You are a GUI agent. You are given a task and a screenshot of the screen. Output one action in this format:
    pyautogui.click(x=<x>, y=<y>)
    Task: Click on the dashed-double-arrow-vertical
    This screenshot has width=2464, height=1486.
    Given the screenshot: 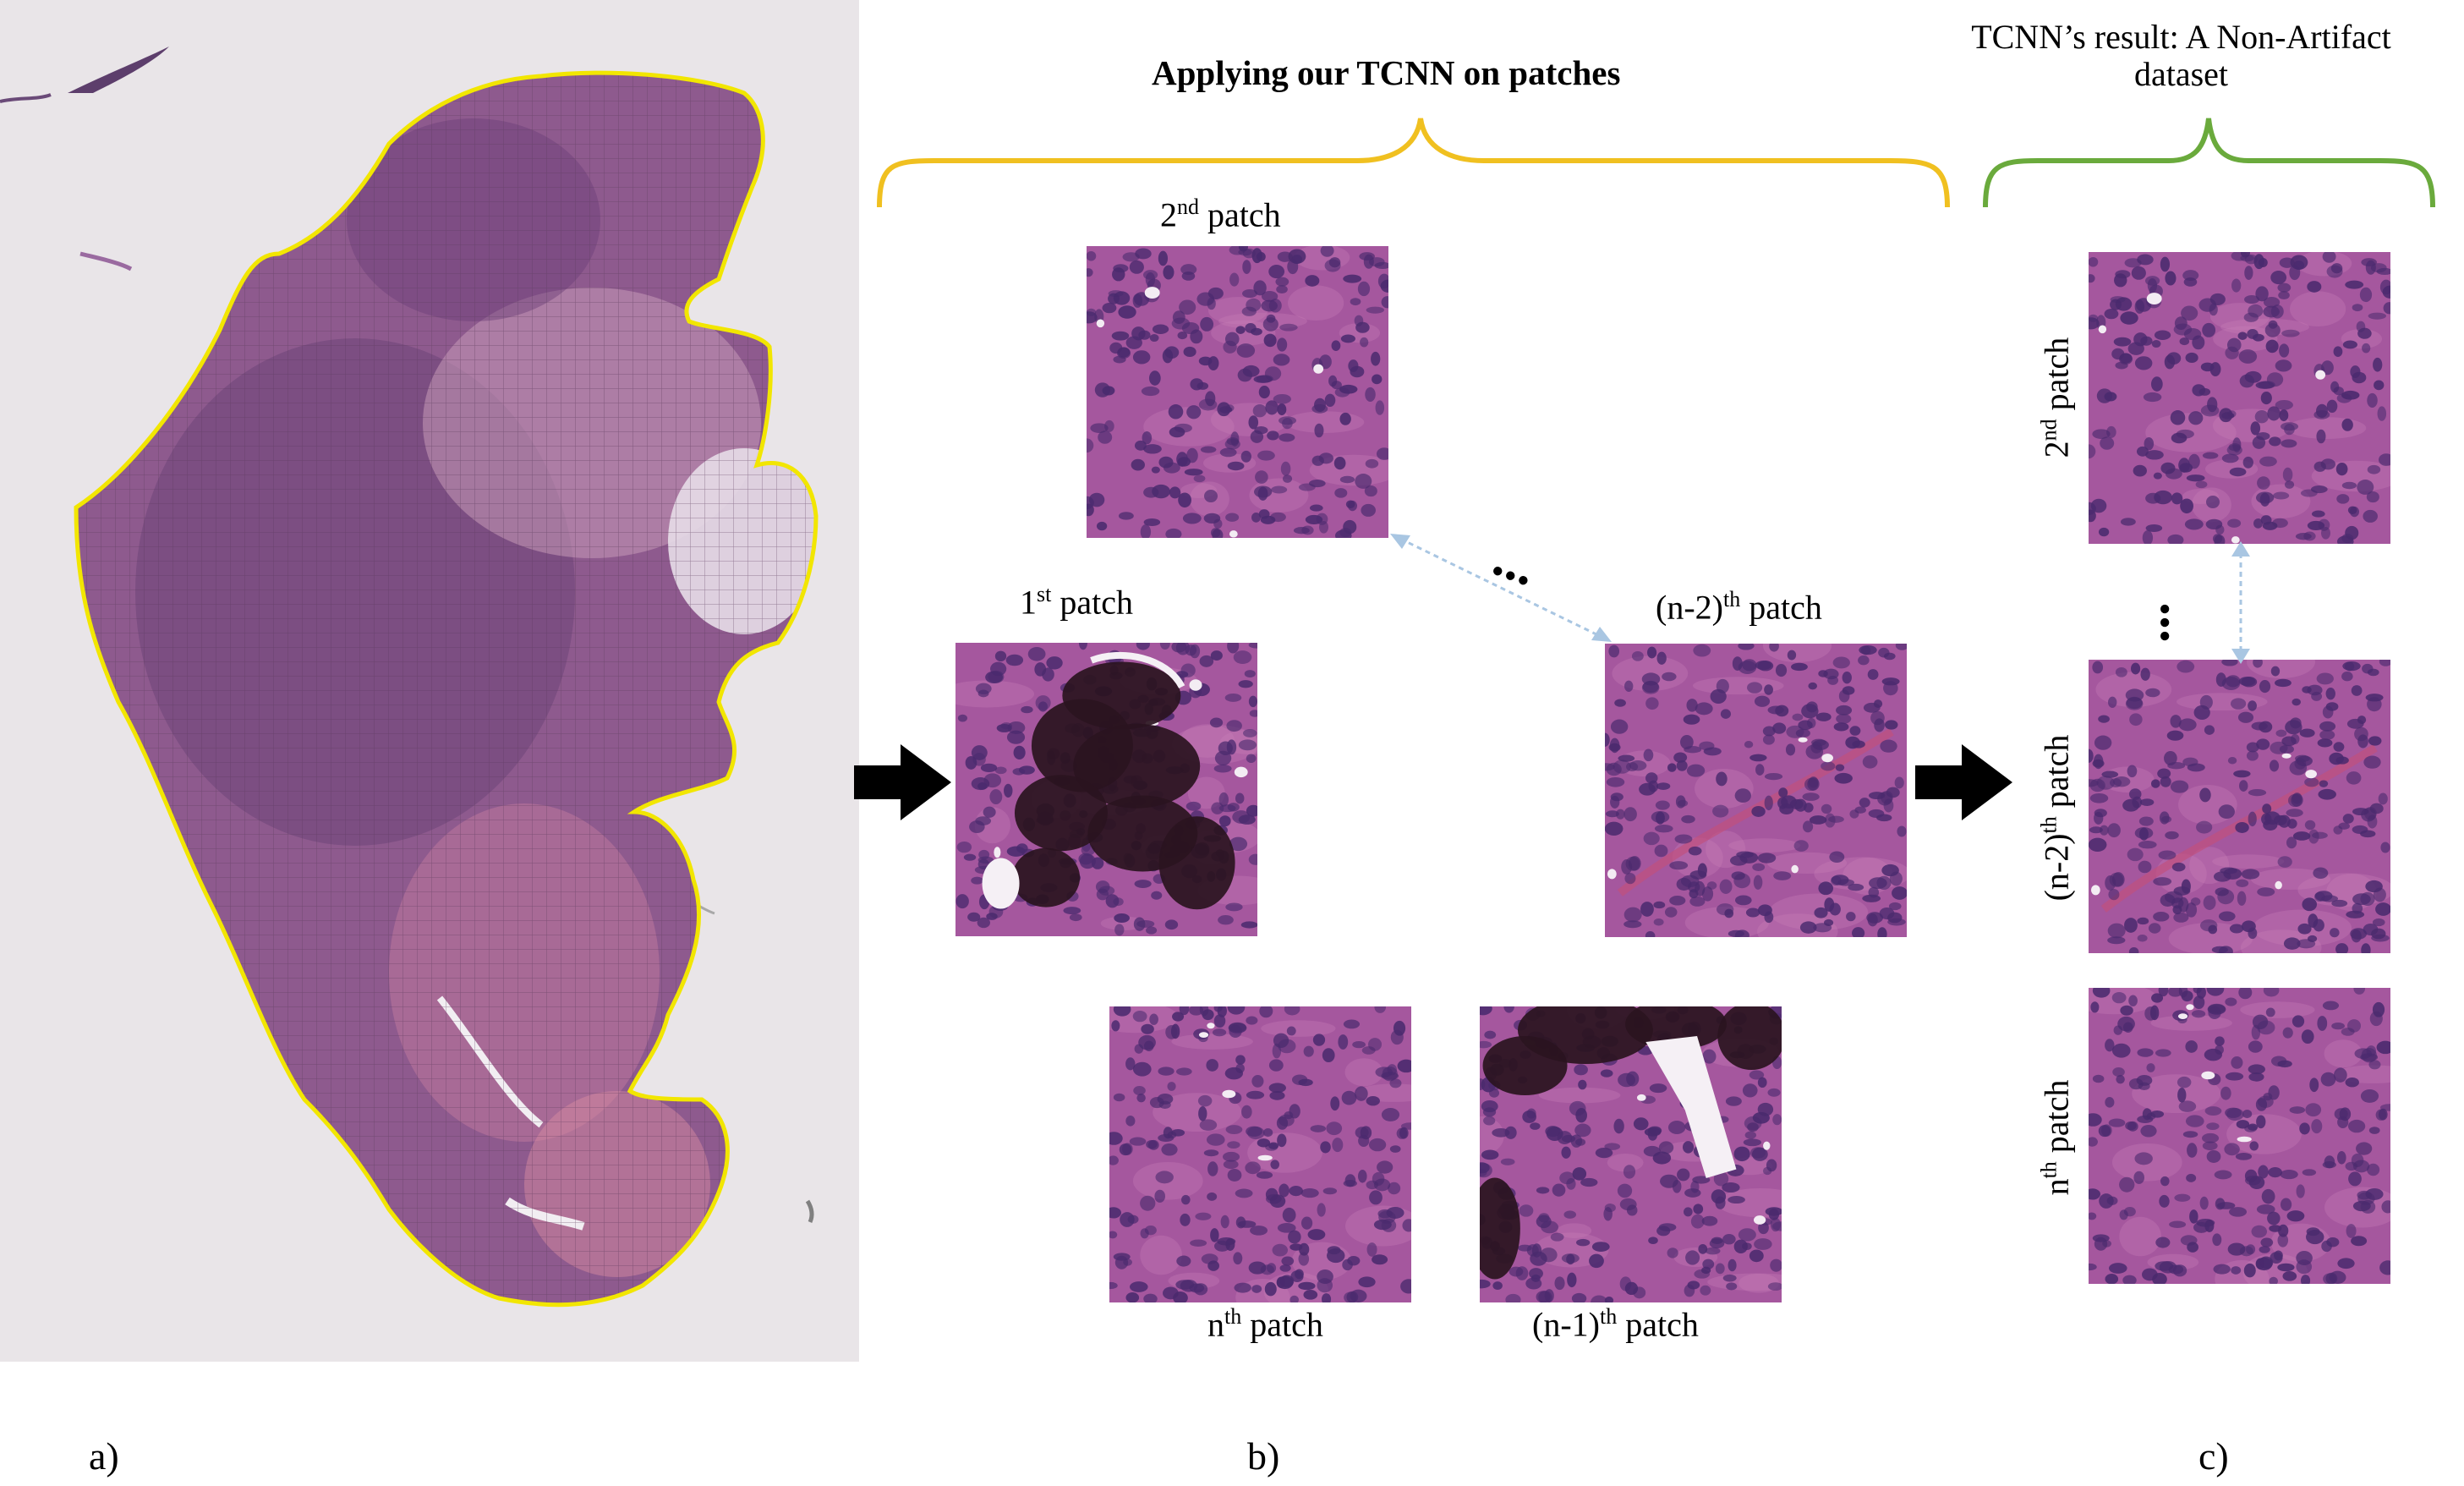 What is the action you would take?
    pyautogui.click(x=2240, y=602)
    